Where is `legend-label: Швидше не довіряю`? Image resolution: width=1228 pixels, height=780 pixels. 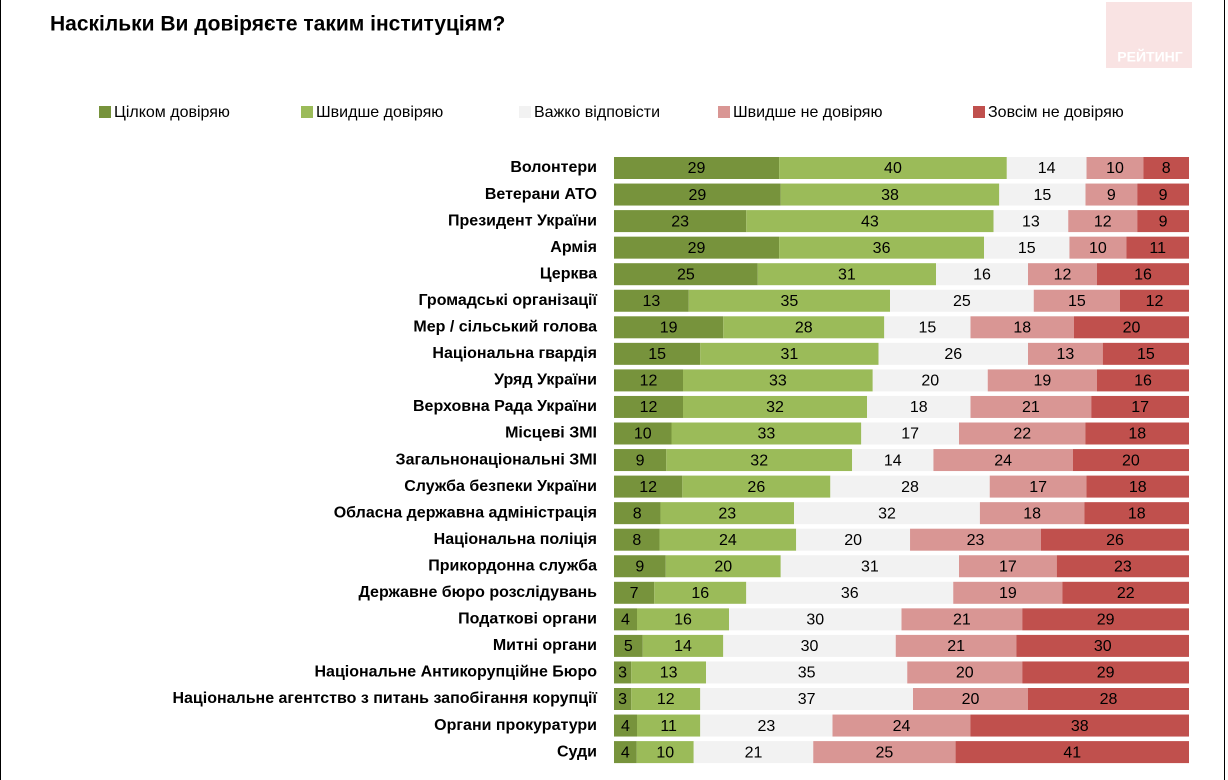 legend-label: Швидше не довіряю is located at coordinates (807, 112).